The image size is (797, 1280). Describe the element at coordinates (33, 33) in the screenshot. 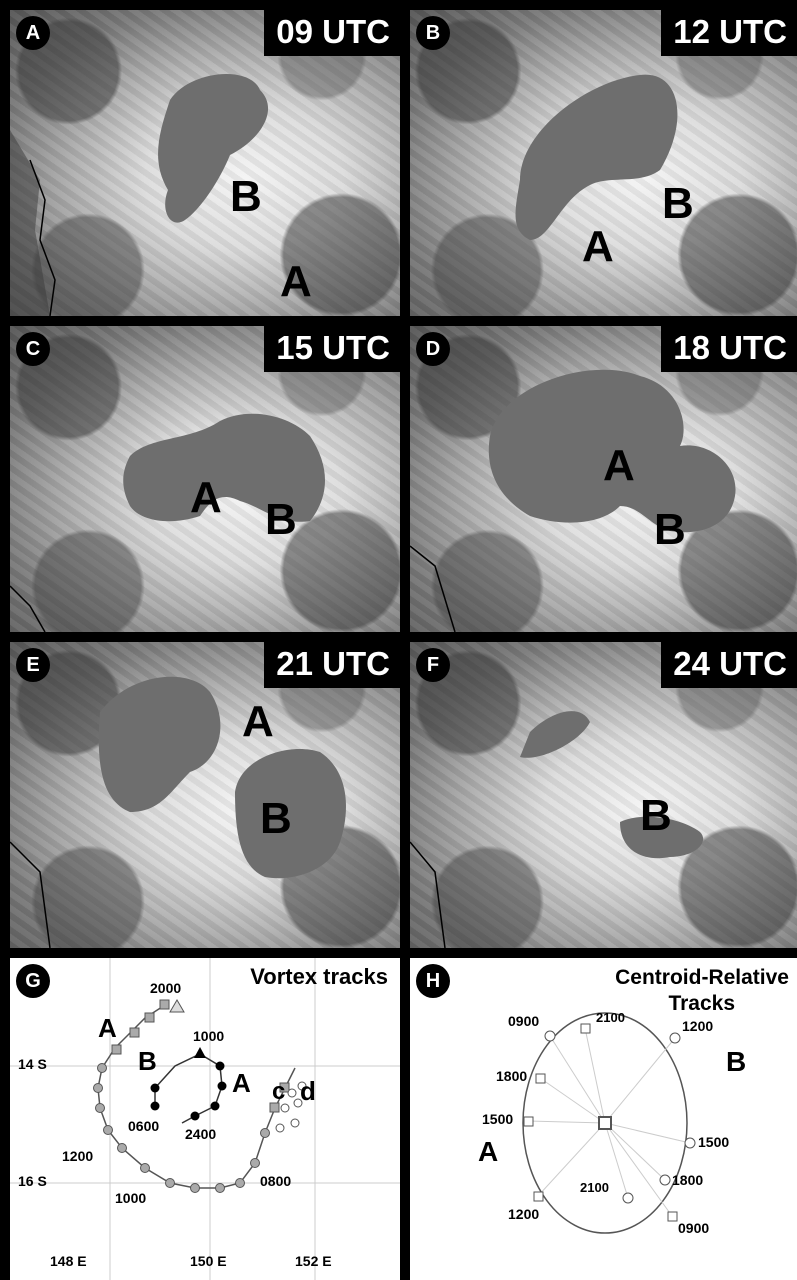

I see `panel-badge: A` at that location.